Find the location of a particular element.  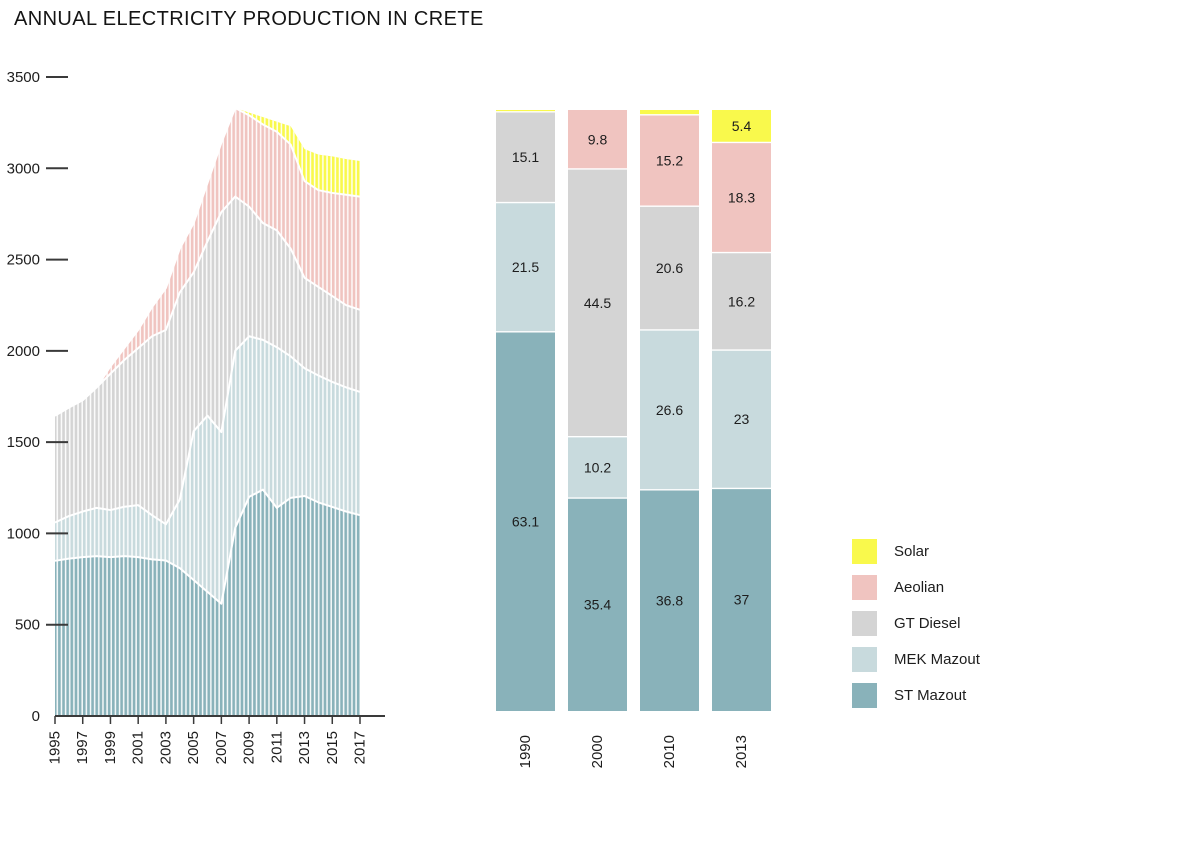

legend-item-st-mazout: ST Mazout is located at coordinates (916, 695).